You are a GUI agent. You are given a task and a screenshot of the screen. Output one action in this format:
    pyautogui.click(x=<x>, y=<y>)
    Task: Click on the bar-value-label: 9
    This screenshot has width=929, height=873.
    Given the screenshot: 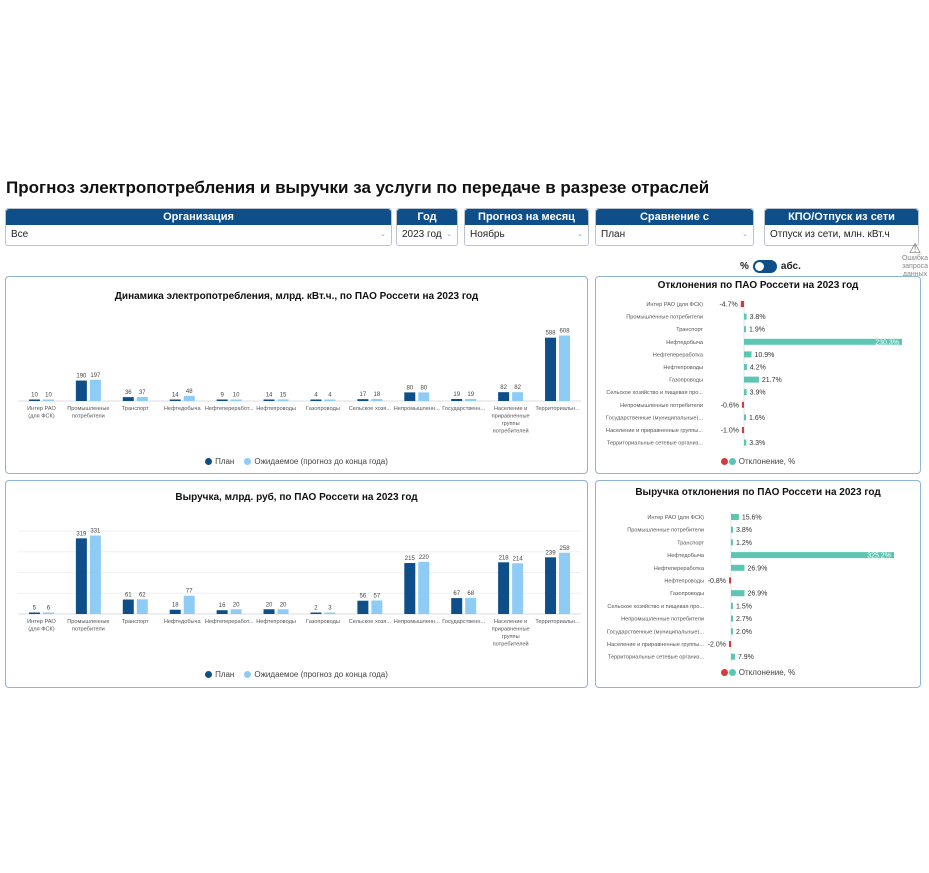 What is the action you would take?
    pyautogui.click(x=222, y=396)
    